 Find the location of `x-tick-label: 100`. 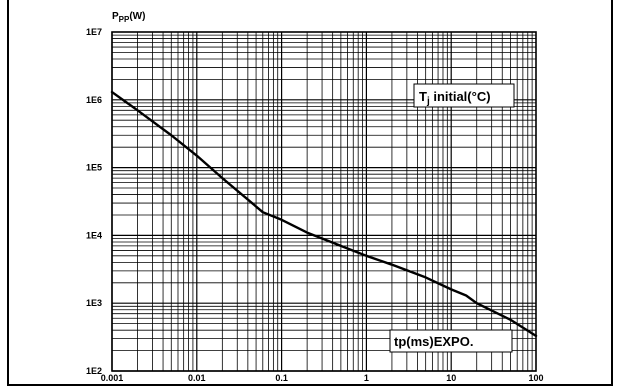

x-tick-label: 100 is located at coordinates (535, 378).